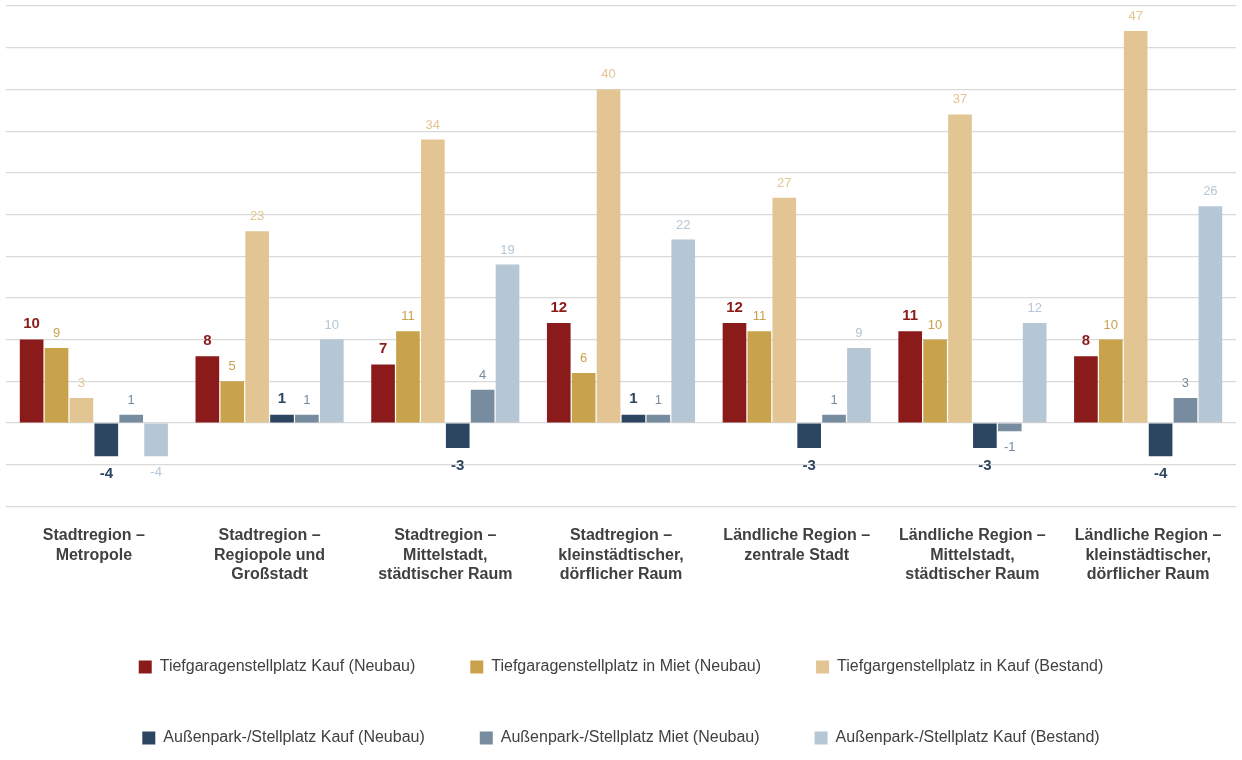 The image size is (1242, 760). I want to click on data-label: 7, so click(383, 348).